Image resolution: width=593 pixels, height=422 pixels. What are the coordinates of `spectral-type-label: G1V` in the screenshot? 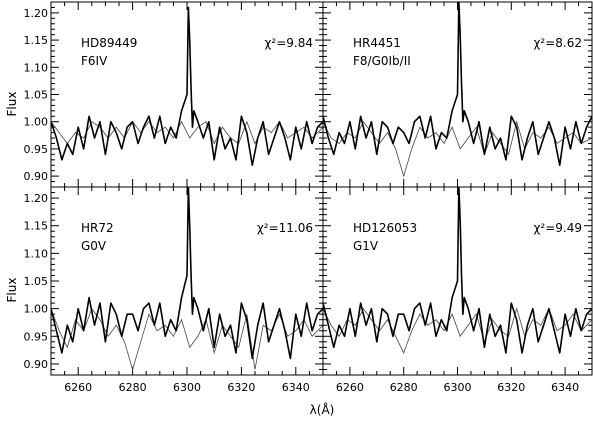 It's located at (366, 246).